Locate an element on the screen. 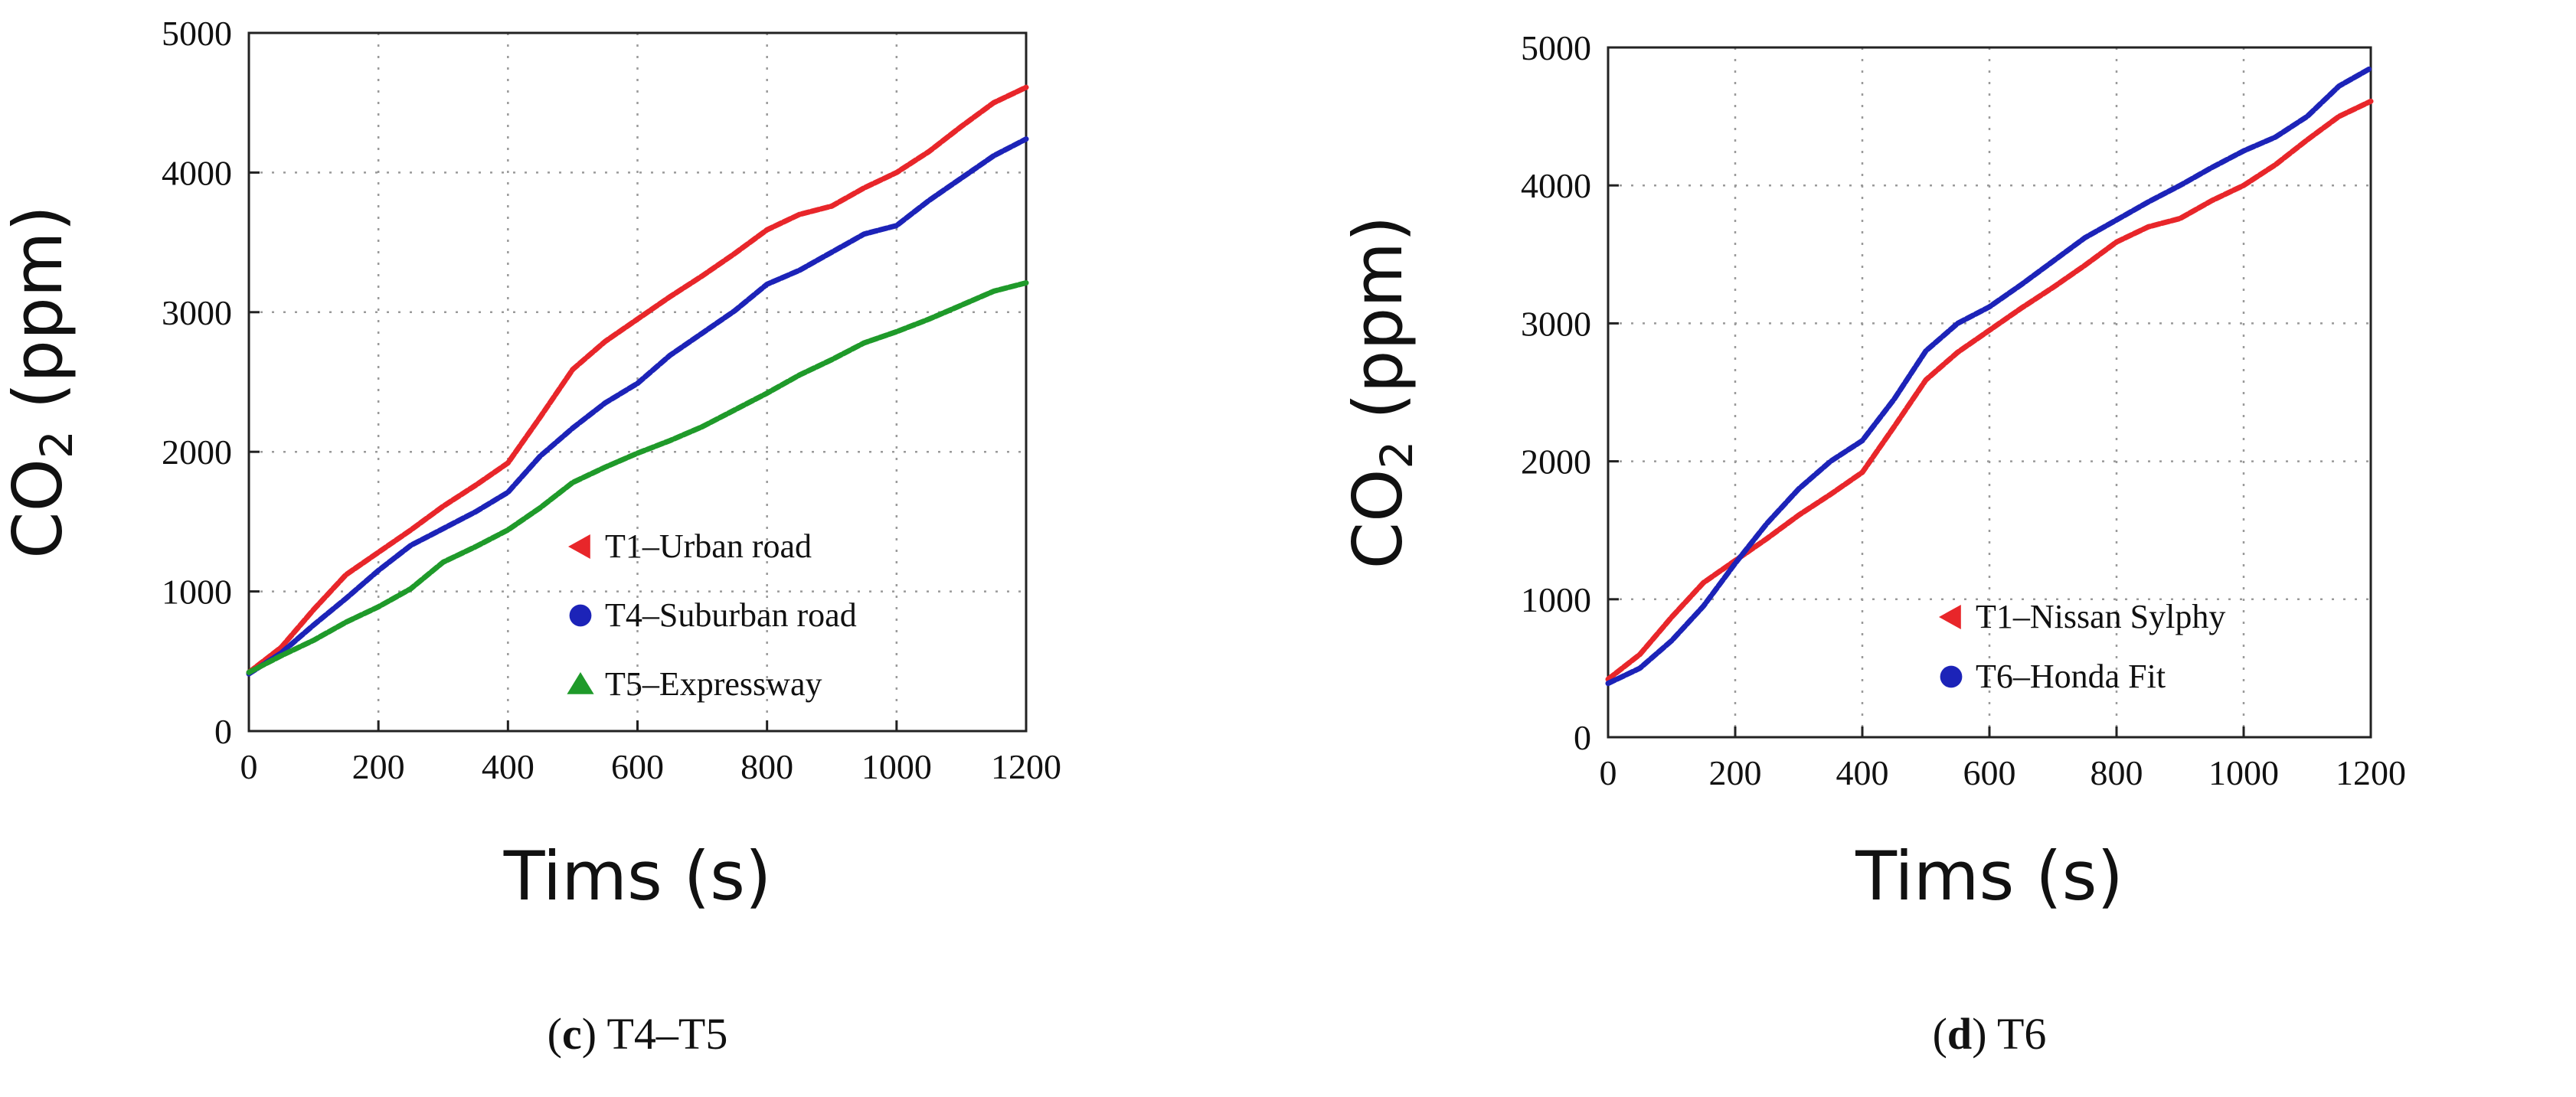 This screenshot has height=1097, width=2576. legend: T1–Nissan Sylphy T6–Honda Fit is located at coordinates (2082, 647).